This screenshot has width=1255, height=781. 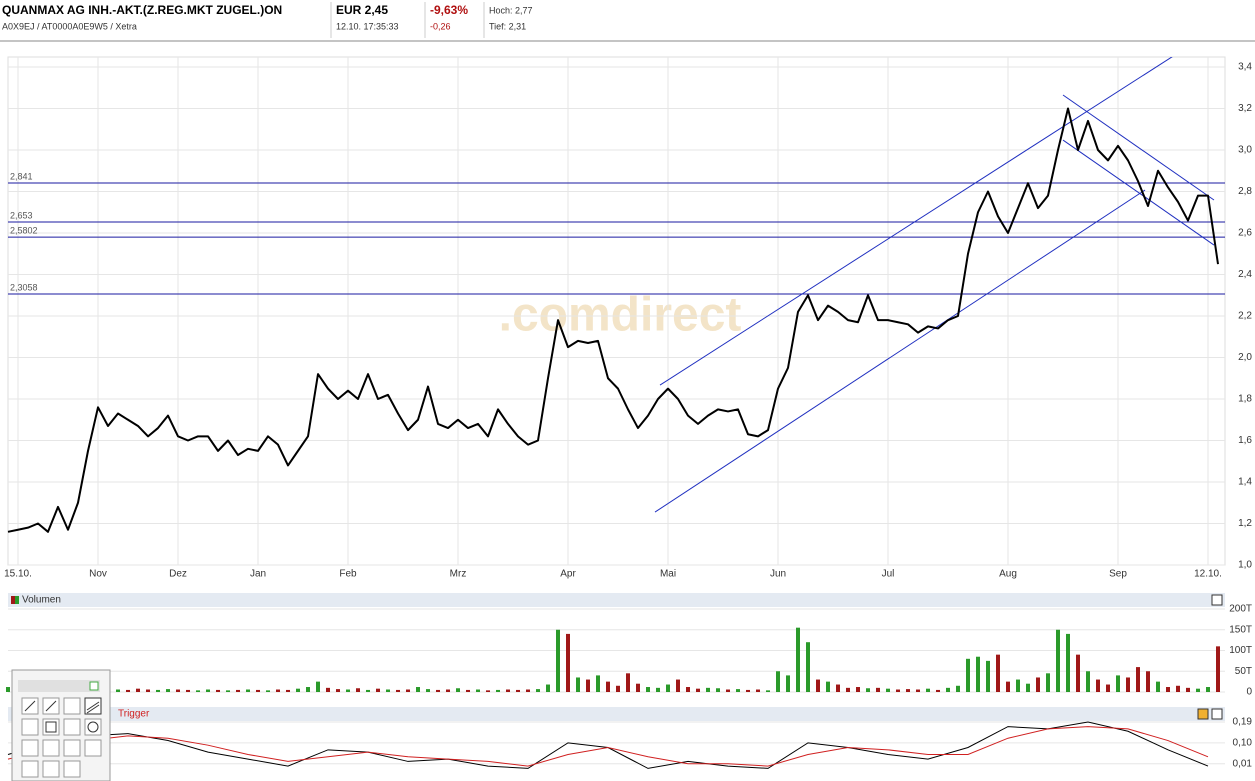 What do you see at coordinates (72, 706) in the screenshot?
I see `tool-hline` at bounding box center [72, 706].